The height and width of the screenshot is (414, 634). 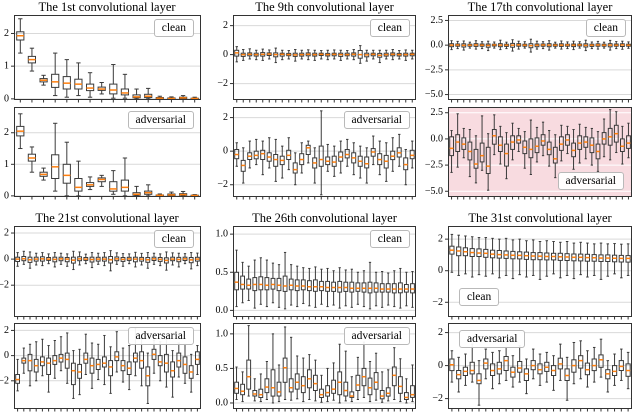 What do you see at coordinates (310, 59) in the screenshot?
I see `subplot-layer9-clean: −2 0 2 clean` at bounding box center [310, 59].